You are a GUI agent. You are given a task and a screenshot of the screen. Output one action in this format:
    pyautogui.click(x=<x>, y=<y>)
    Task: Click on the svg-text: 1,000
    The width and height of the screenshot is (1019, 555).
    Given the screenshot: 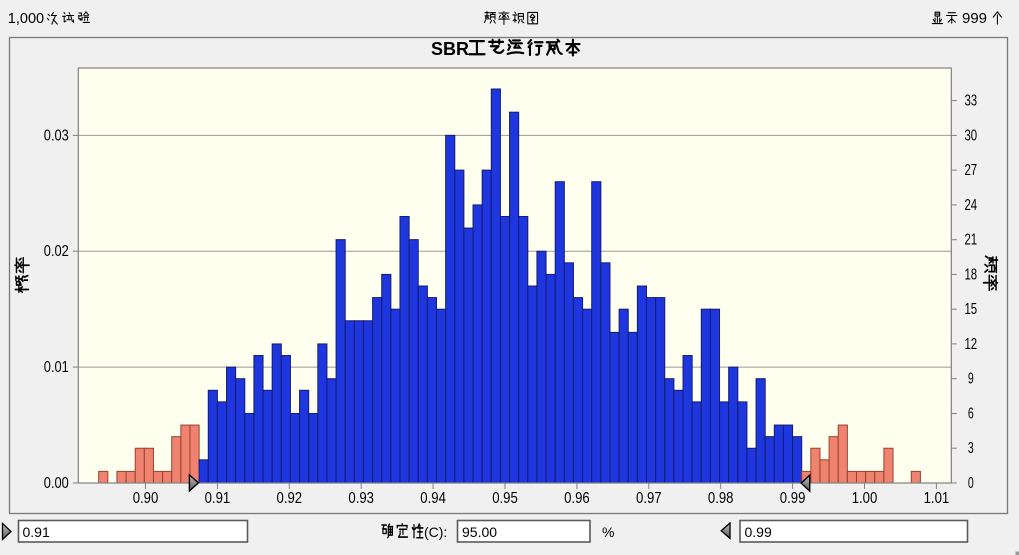 What is the action you would take?
    pyautogui.click(x=26, y=19)
    